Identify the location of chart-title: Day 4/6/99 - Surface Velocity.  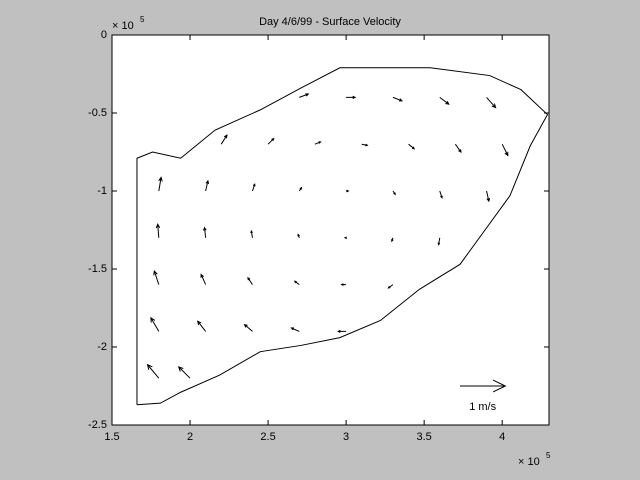
(330, 22).